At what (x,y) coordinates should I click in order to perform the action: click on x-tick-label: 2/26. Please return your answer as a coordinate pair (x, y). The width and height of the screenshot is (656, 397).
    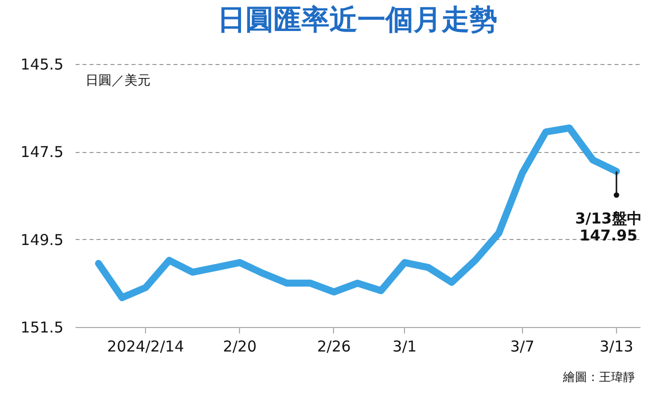
    Looking at the image, I should click on (334, 347).